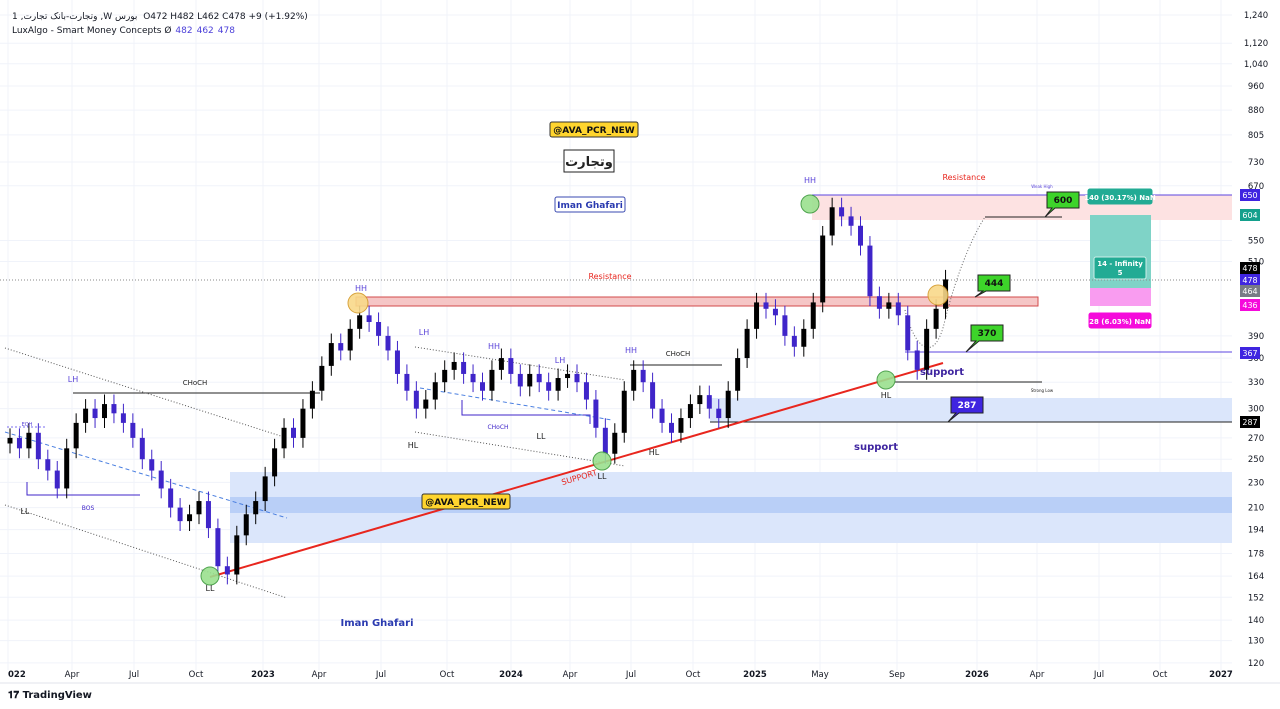  What do you see at coordinates (589, 162) in the screenshot?
I see `symbol-box-text: وتجارت` at bounding box center [589, 162].